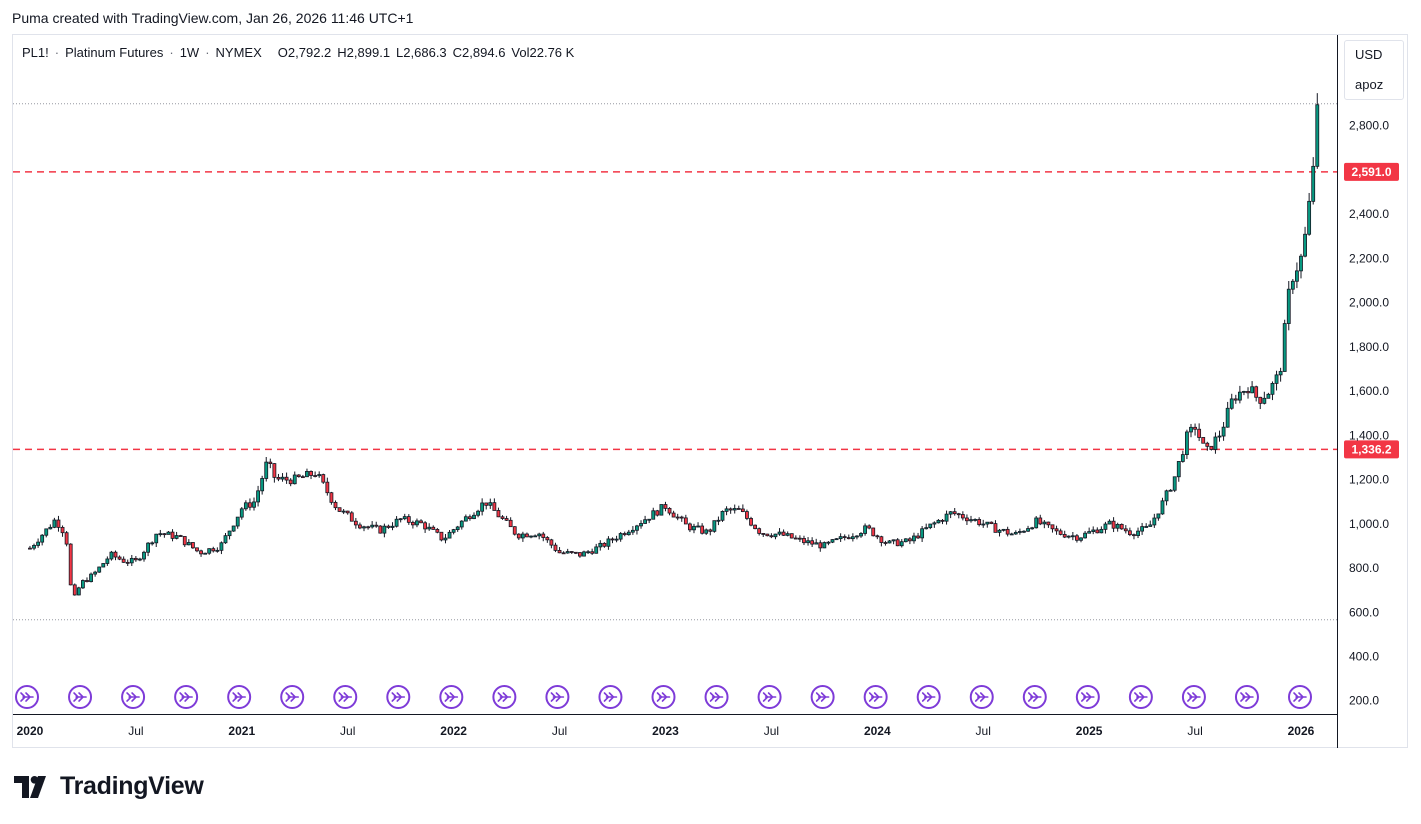 The width and height of the screenshot is (1421, 824). I want to click on y-tick-label: 1,600.0, so click(1369, 391).